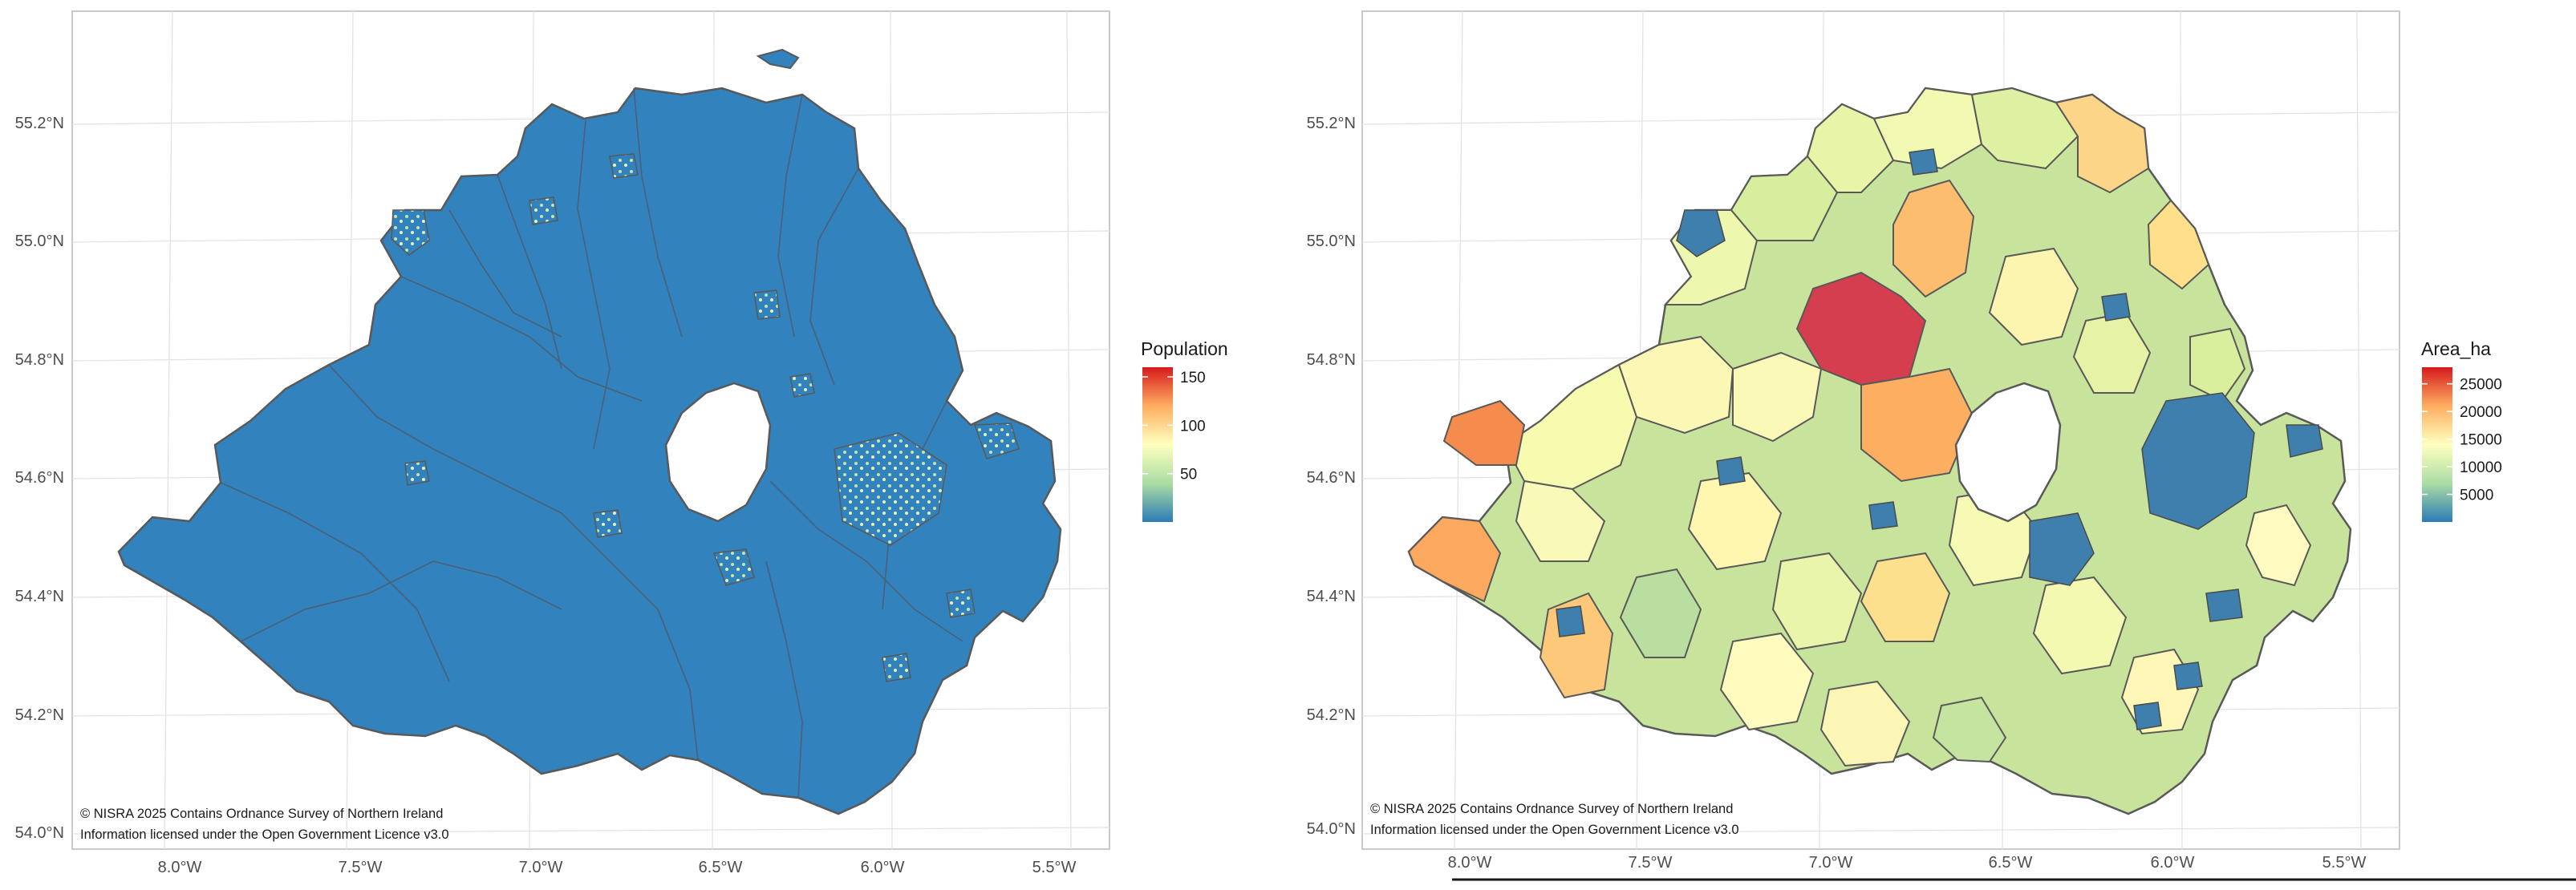 This screenshot has height=890, width=2576. I want to click on legend-ticks: 150 100 50, so click(1174, 426).